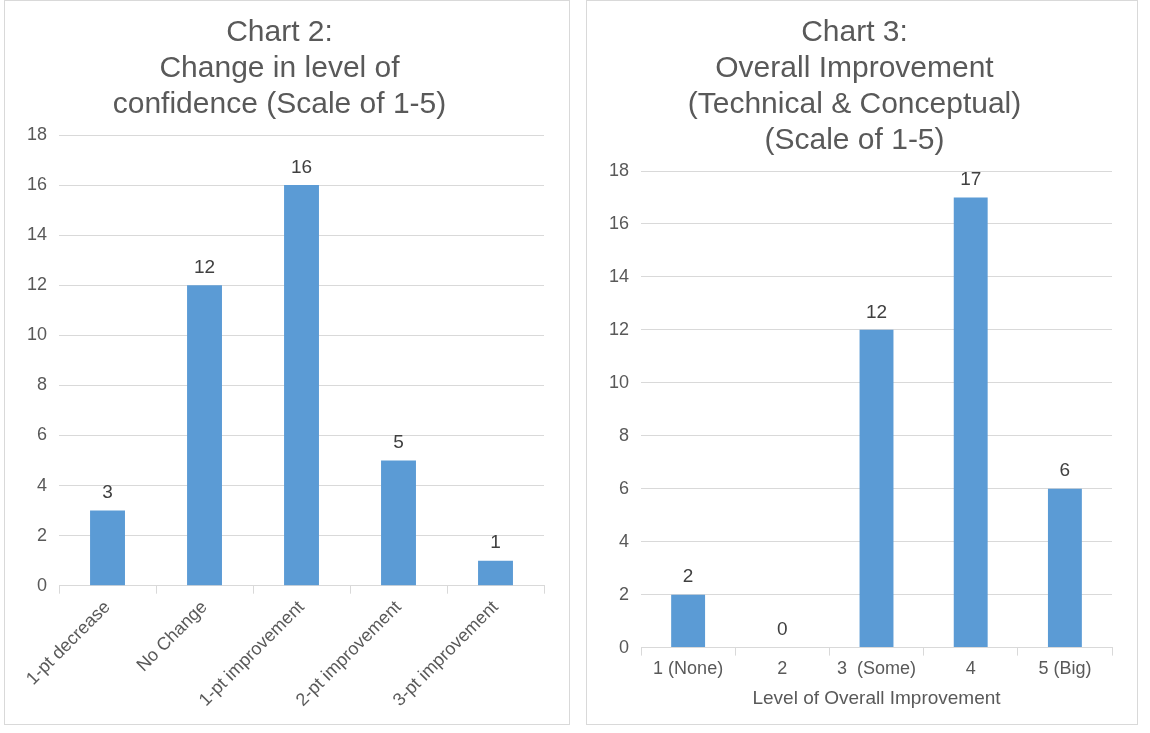 This screenshot has width=1150, height=733. What do you see at coordinates (782, 629) in the screenshot?
I see `data-label: 0` at bounding box center [782, 629].